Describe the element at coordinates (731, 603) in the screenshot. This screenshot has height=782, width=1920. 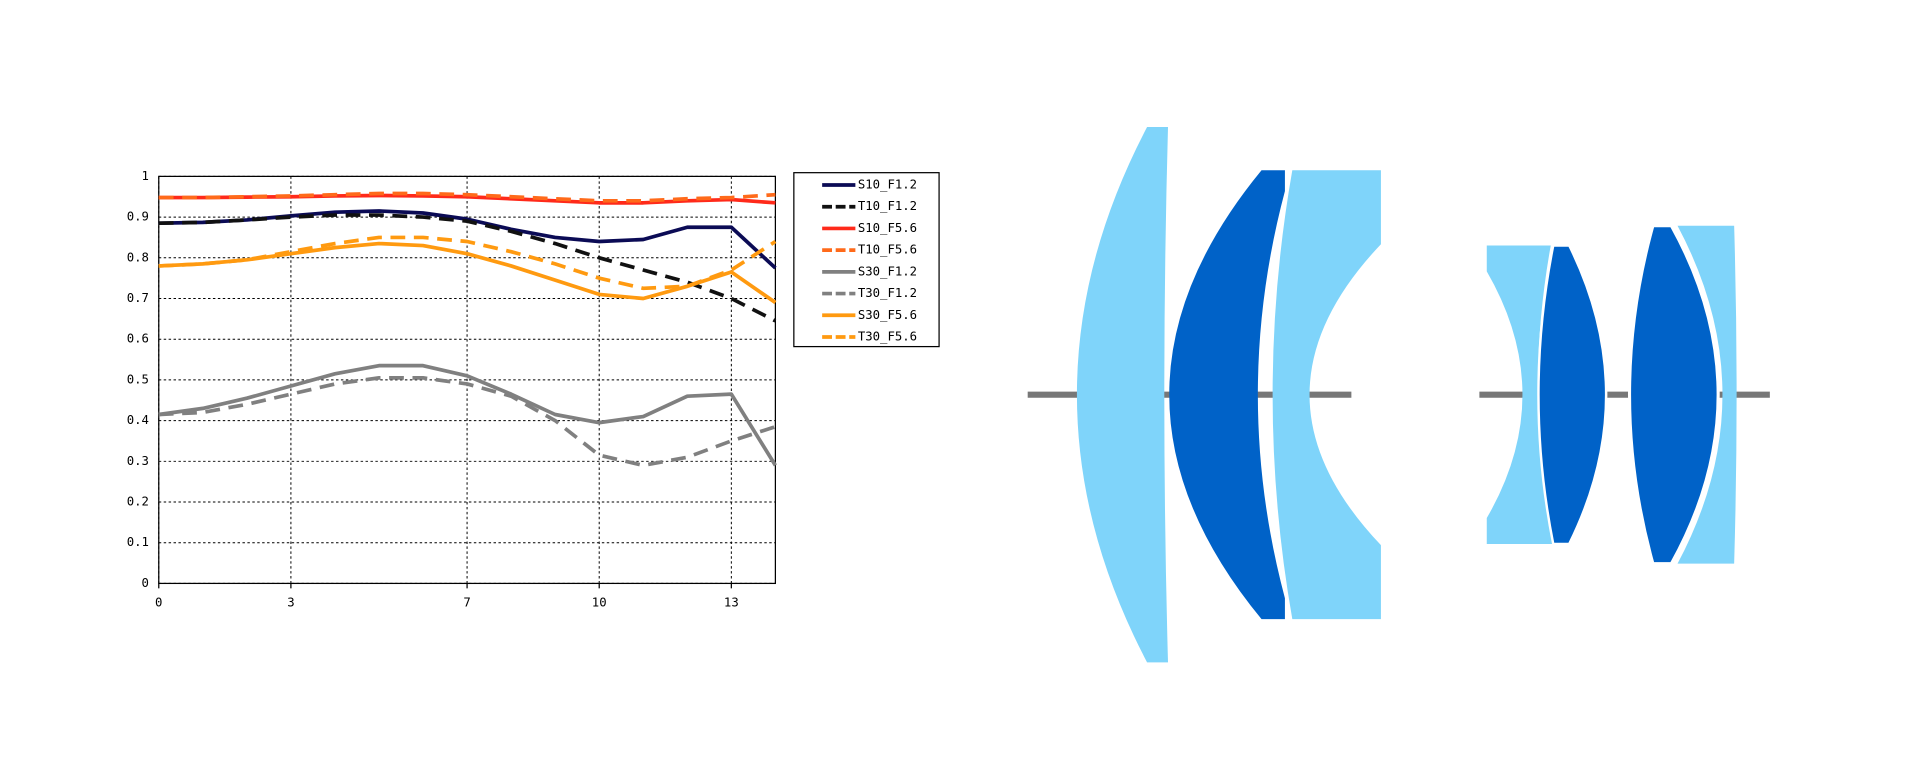
I see `x-tick-label: 13` at that location.